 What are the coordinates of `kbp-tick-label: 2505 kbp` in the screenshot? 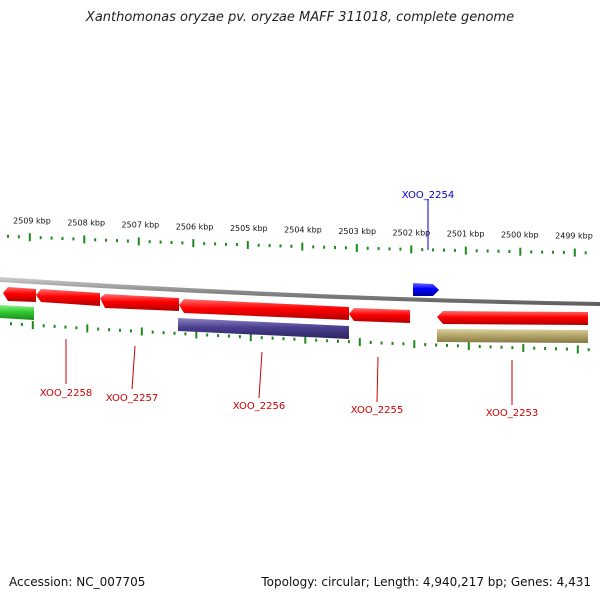 It's located at (249, 228).